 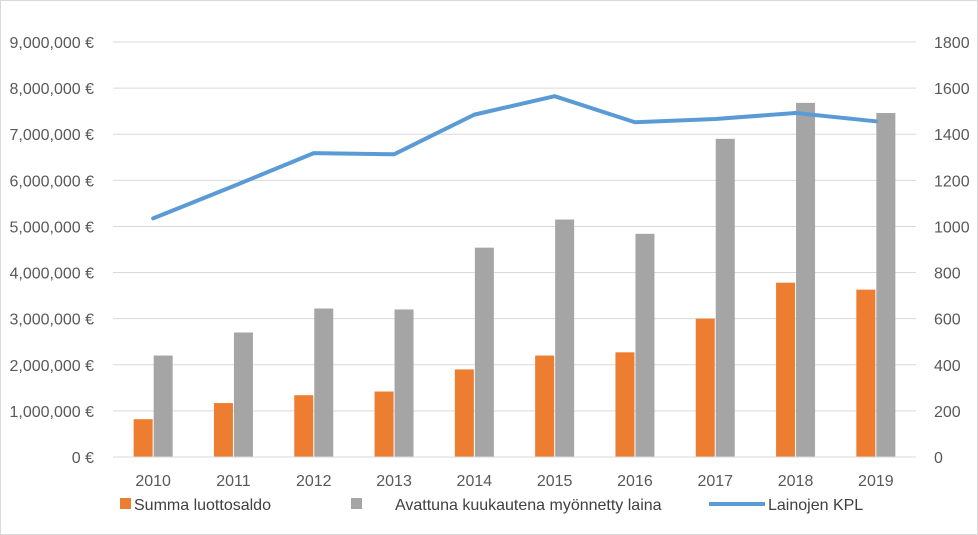 I want to click on x-tick-label: 2017, so click(x=715, y=481).